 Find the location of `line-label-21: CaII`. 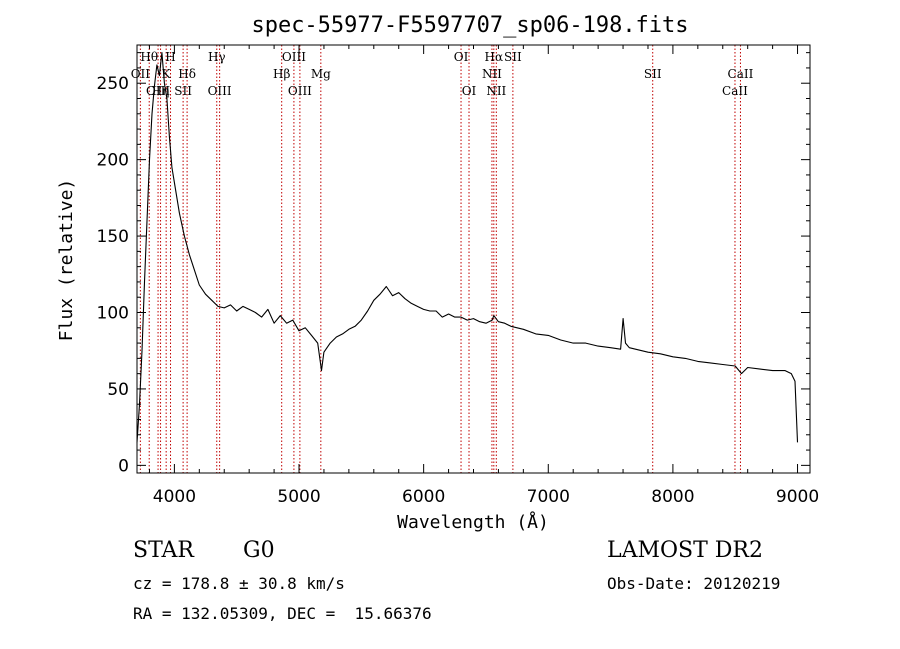

line-label-21: CaII is located at coordinates (741, 74).